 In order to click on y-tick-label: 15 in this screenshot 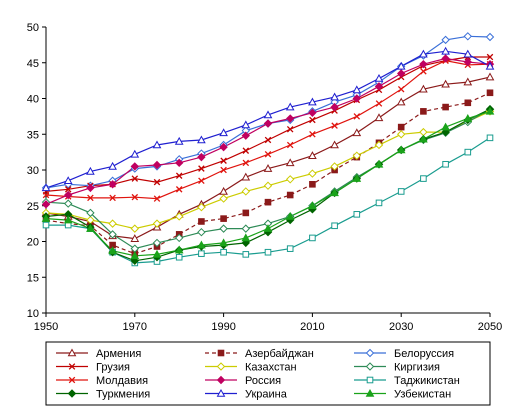, I will do `click(33, 278)`.